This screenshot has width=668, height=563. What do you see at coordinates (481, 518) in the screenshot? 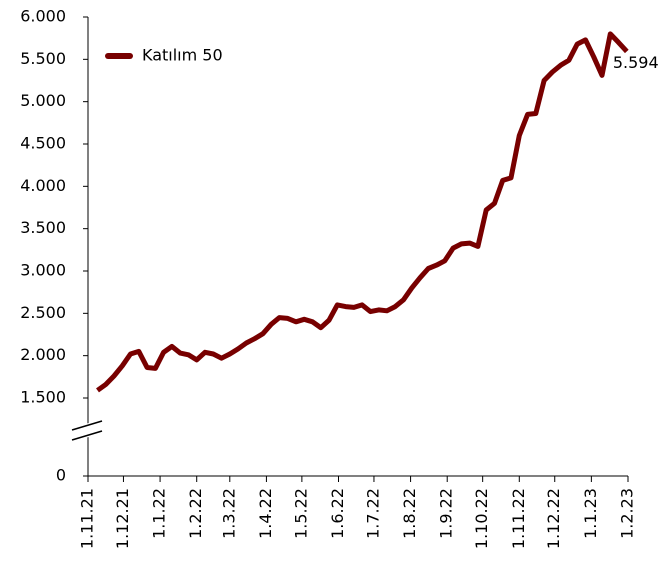
I see `x-tick-label: 1.10.22` at bounding box center [481, 518].